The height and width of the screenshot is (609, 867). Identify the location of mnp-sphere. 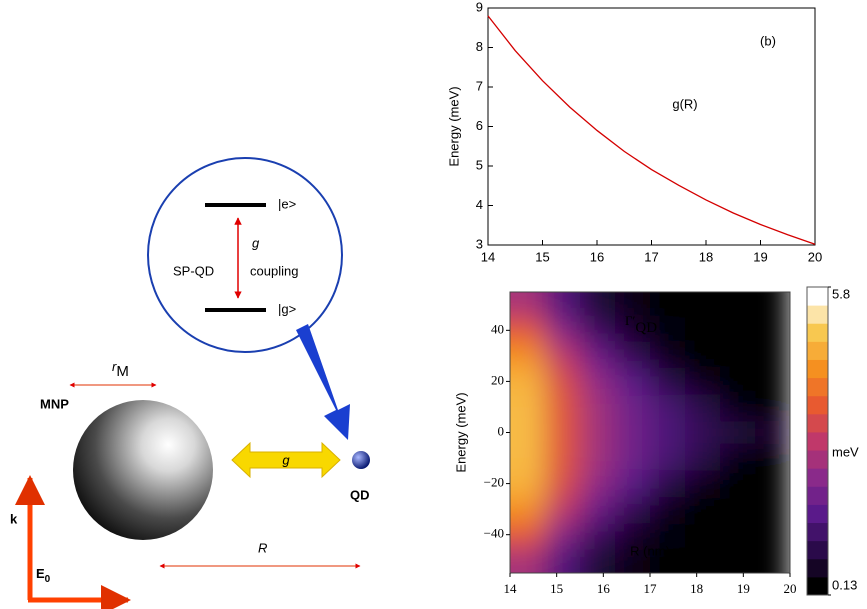
(143, 470).